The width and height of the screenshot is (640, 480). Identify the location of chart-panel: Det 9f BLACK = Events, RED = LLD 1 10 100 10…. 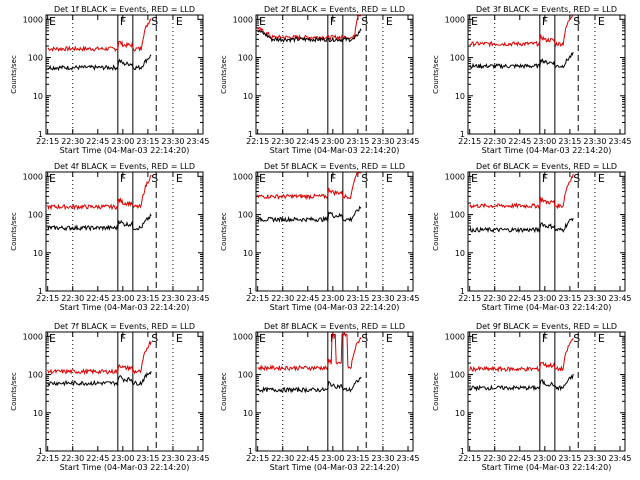
(532, 397).